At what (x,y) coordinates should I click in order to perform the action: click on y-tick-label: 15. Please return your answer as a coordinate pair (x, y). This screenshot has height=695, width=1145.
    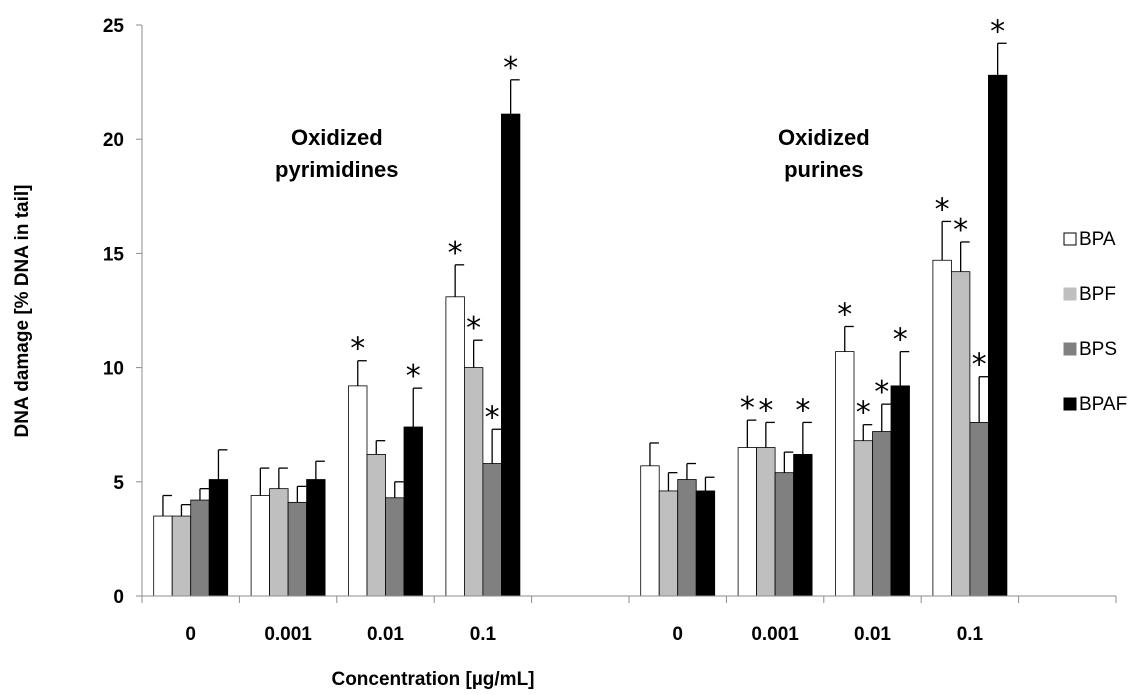
    Looking at the image, I should click on (114, 254).